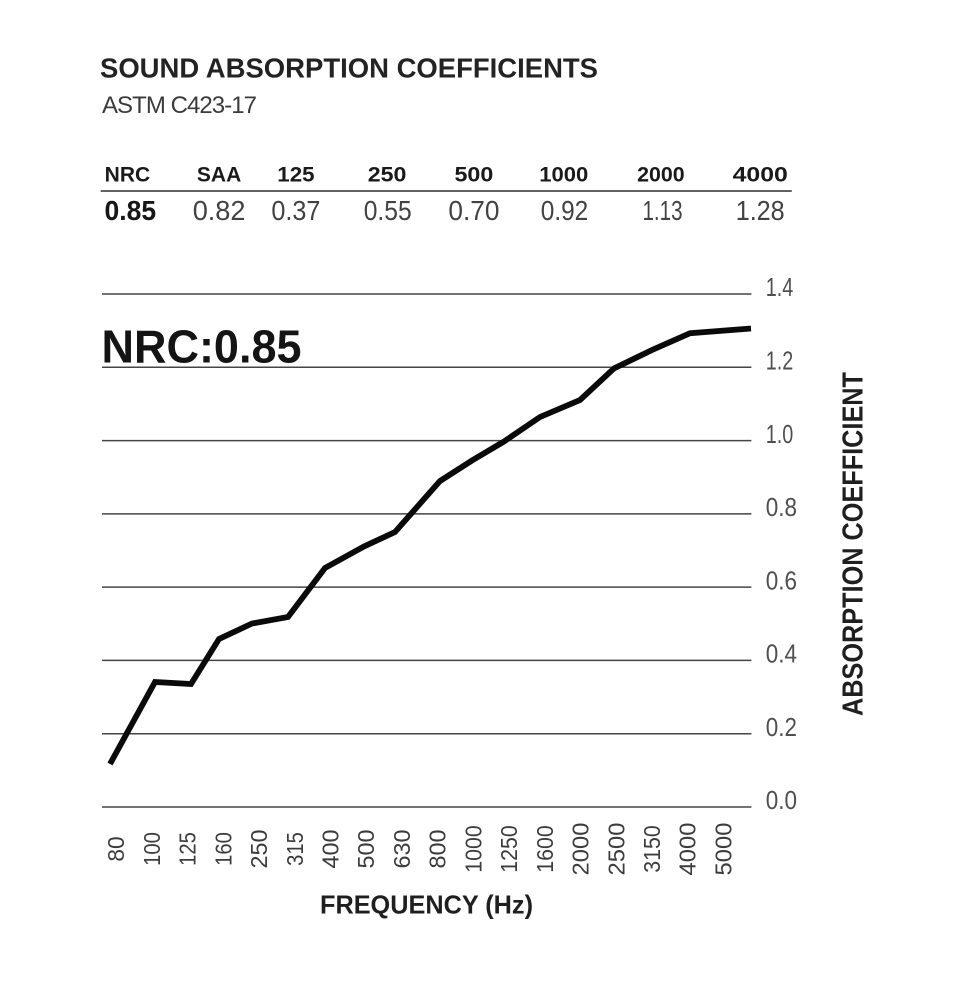 This screenshot has height=985, width=980. Describe the element at coordinates (853, 543) in the screenshot. I see `svg-text: ABSORPTION COEFFICIENT` at that location.